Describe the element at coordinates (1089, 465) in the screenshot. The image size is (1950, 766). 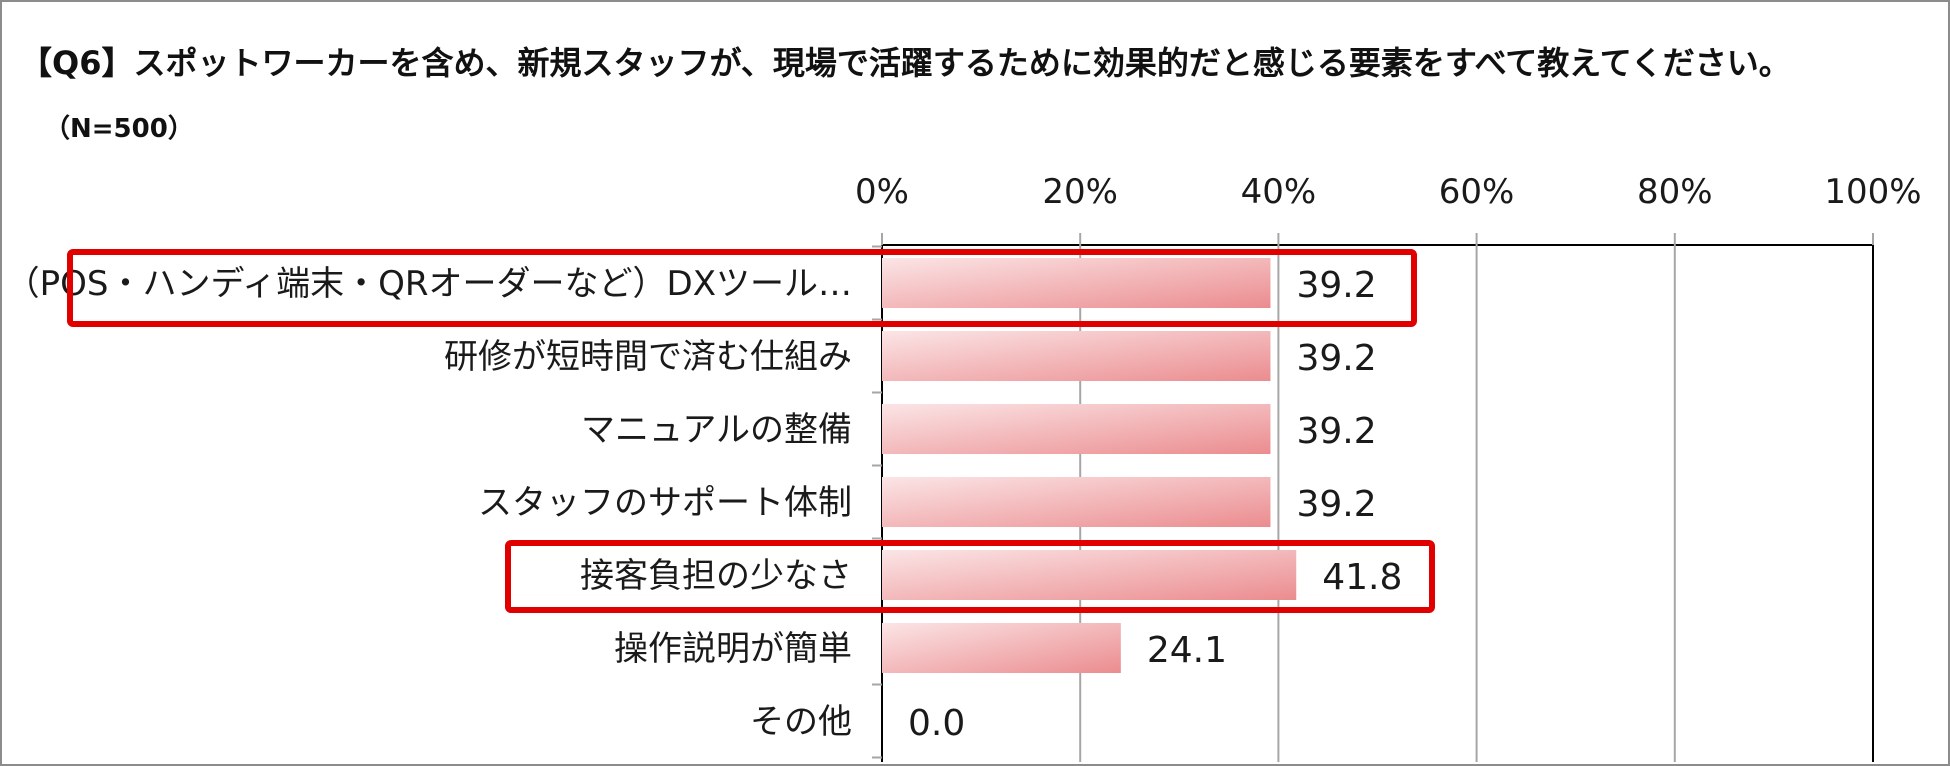
I see `bars` at that location.